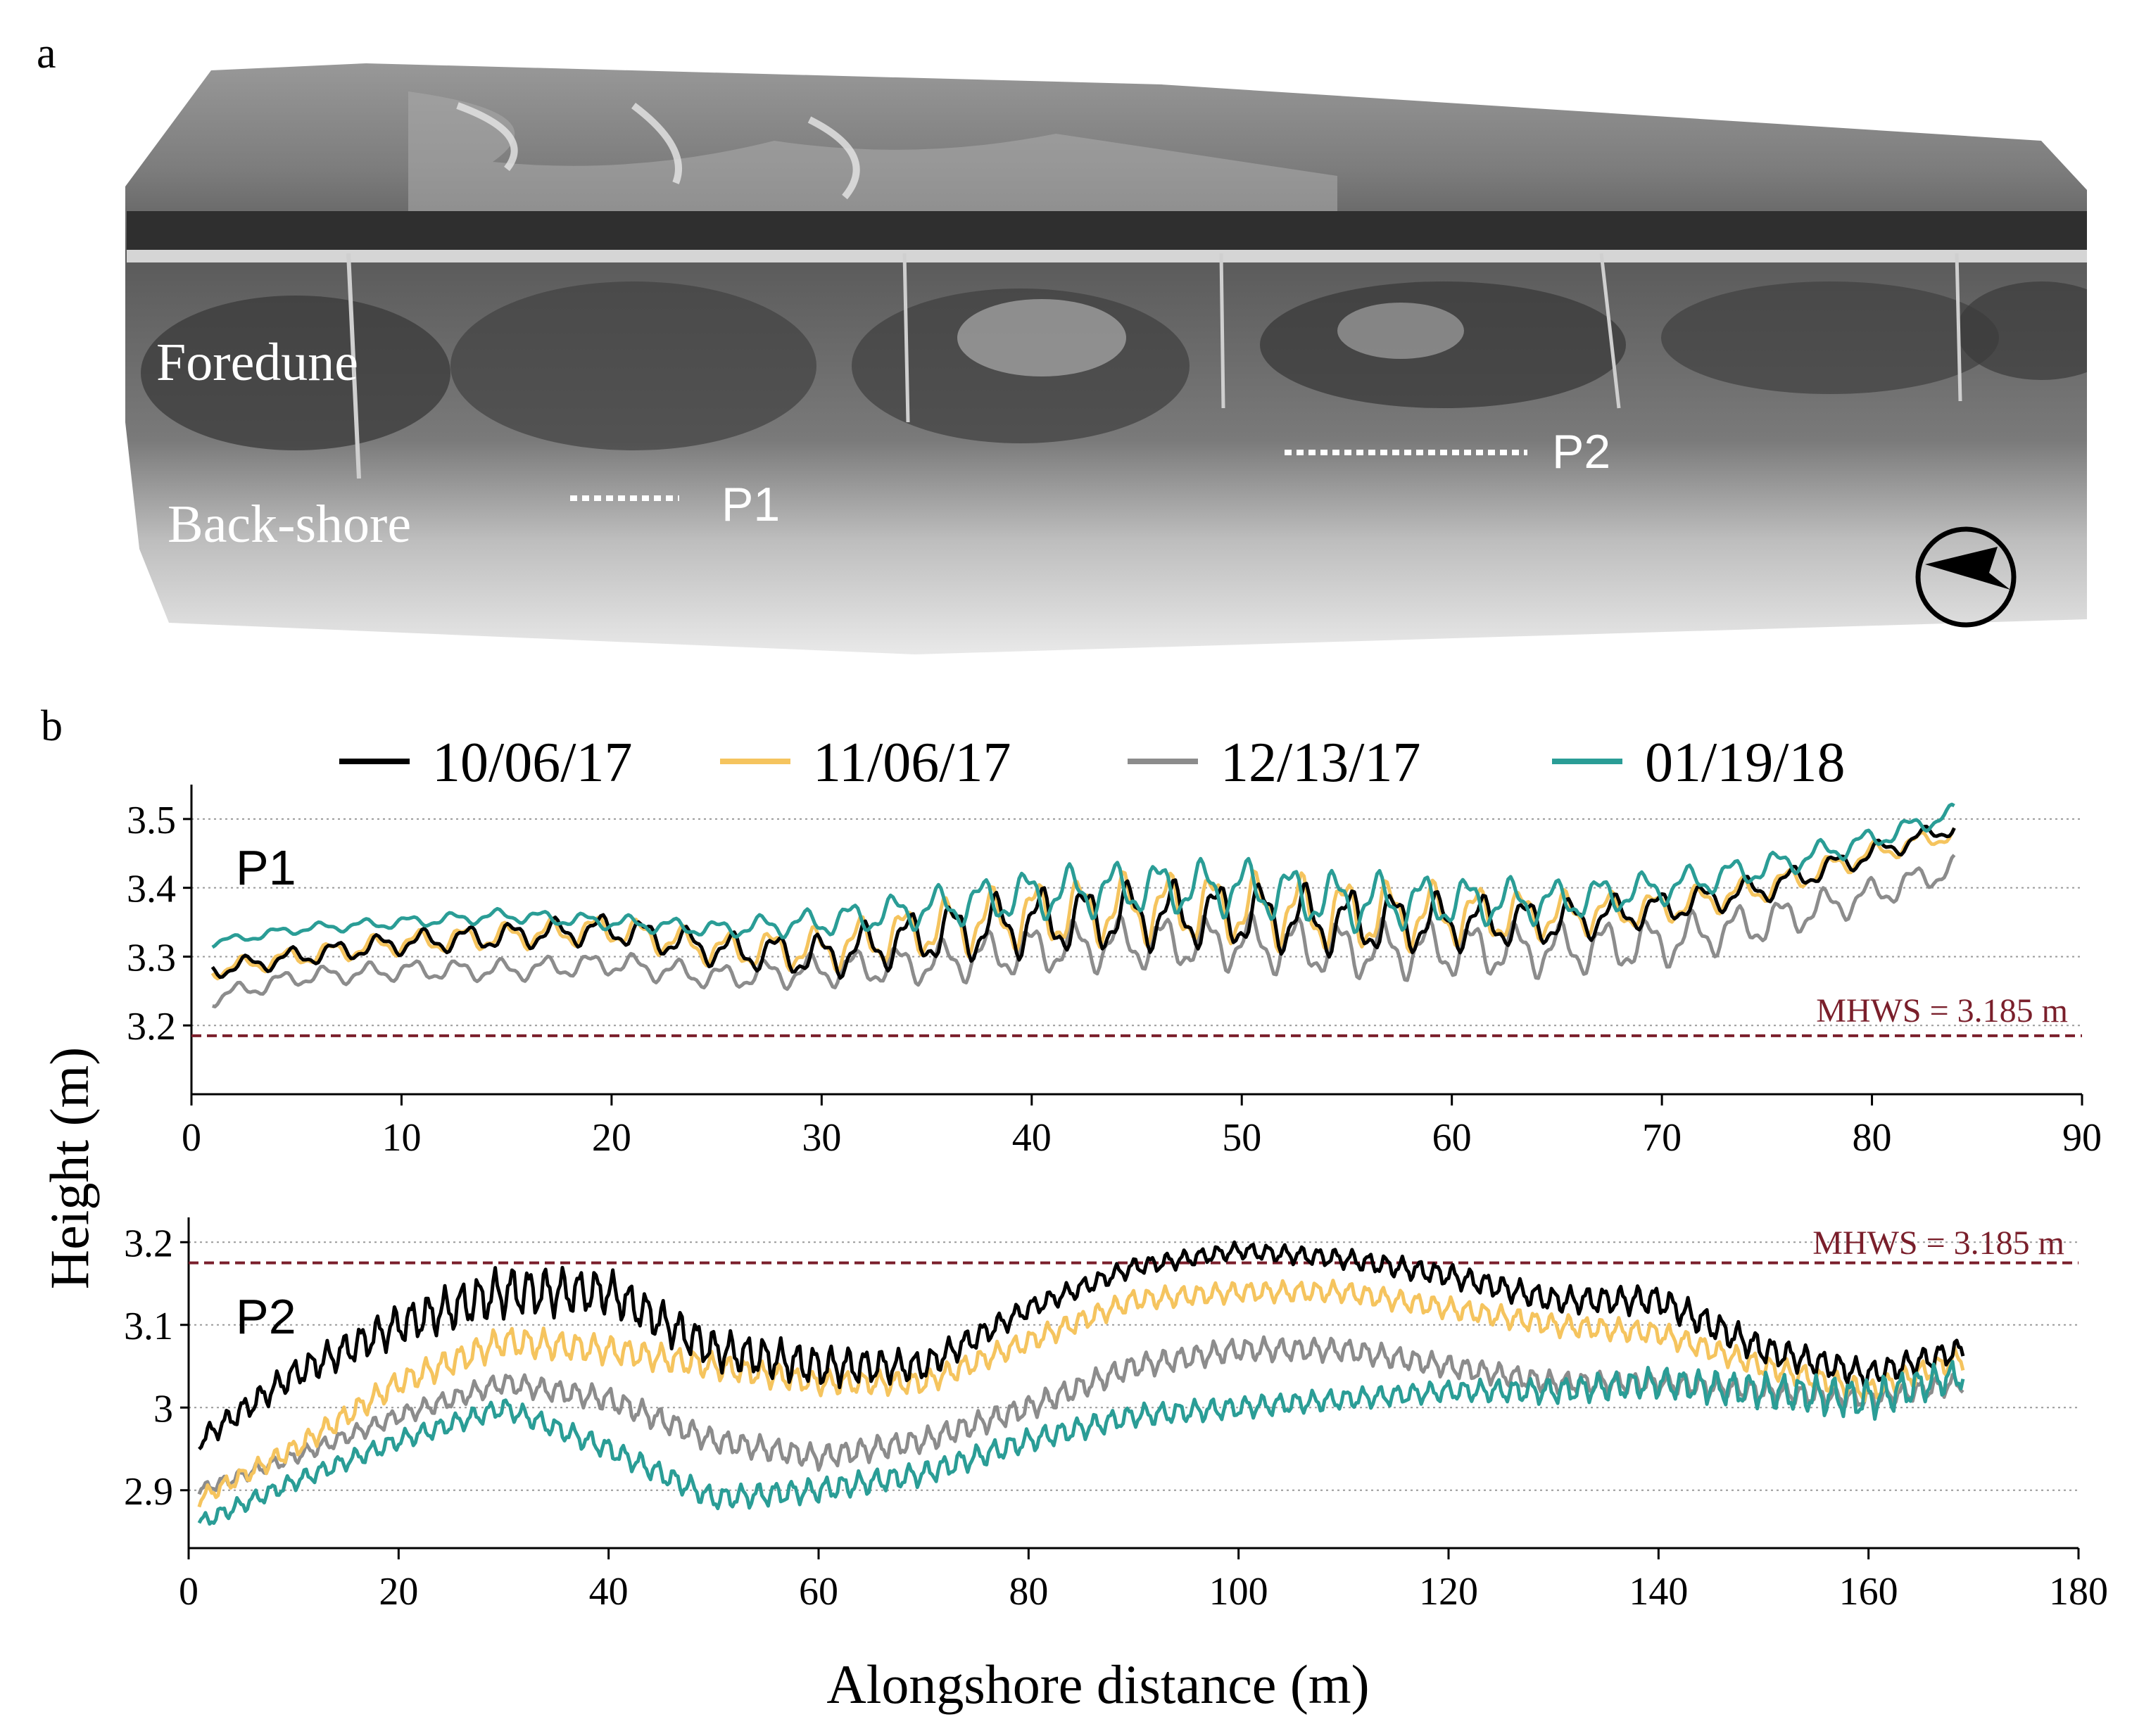 This screenshot has width=2132, height=1736. Describe the element at coordinates (151, 889) in the screenshot. I see `y-tick-label: 3.4` at that location.